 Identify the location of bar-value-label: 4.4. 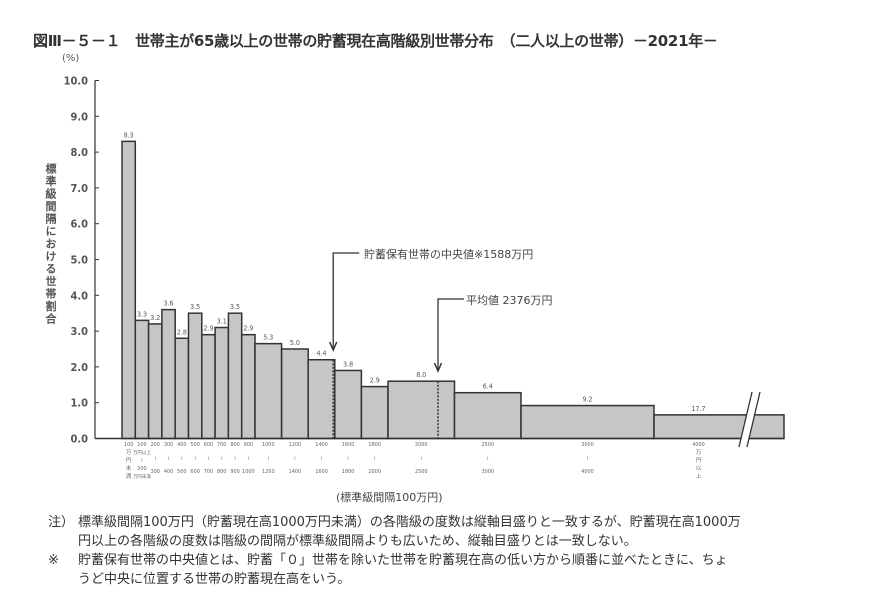
(321, 354).